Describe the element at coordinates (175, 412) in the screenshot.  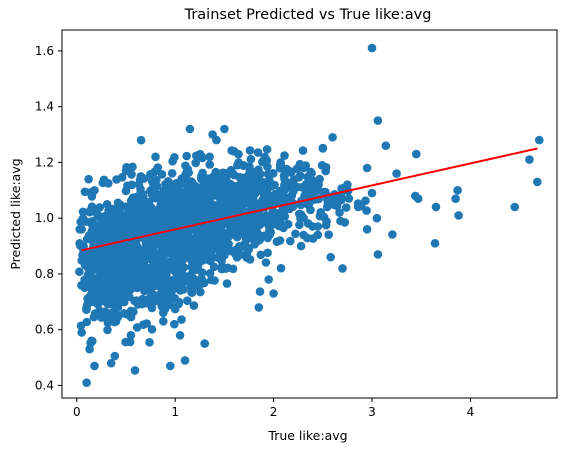
I see `x-tick-label: 1` at that location.